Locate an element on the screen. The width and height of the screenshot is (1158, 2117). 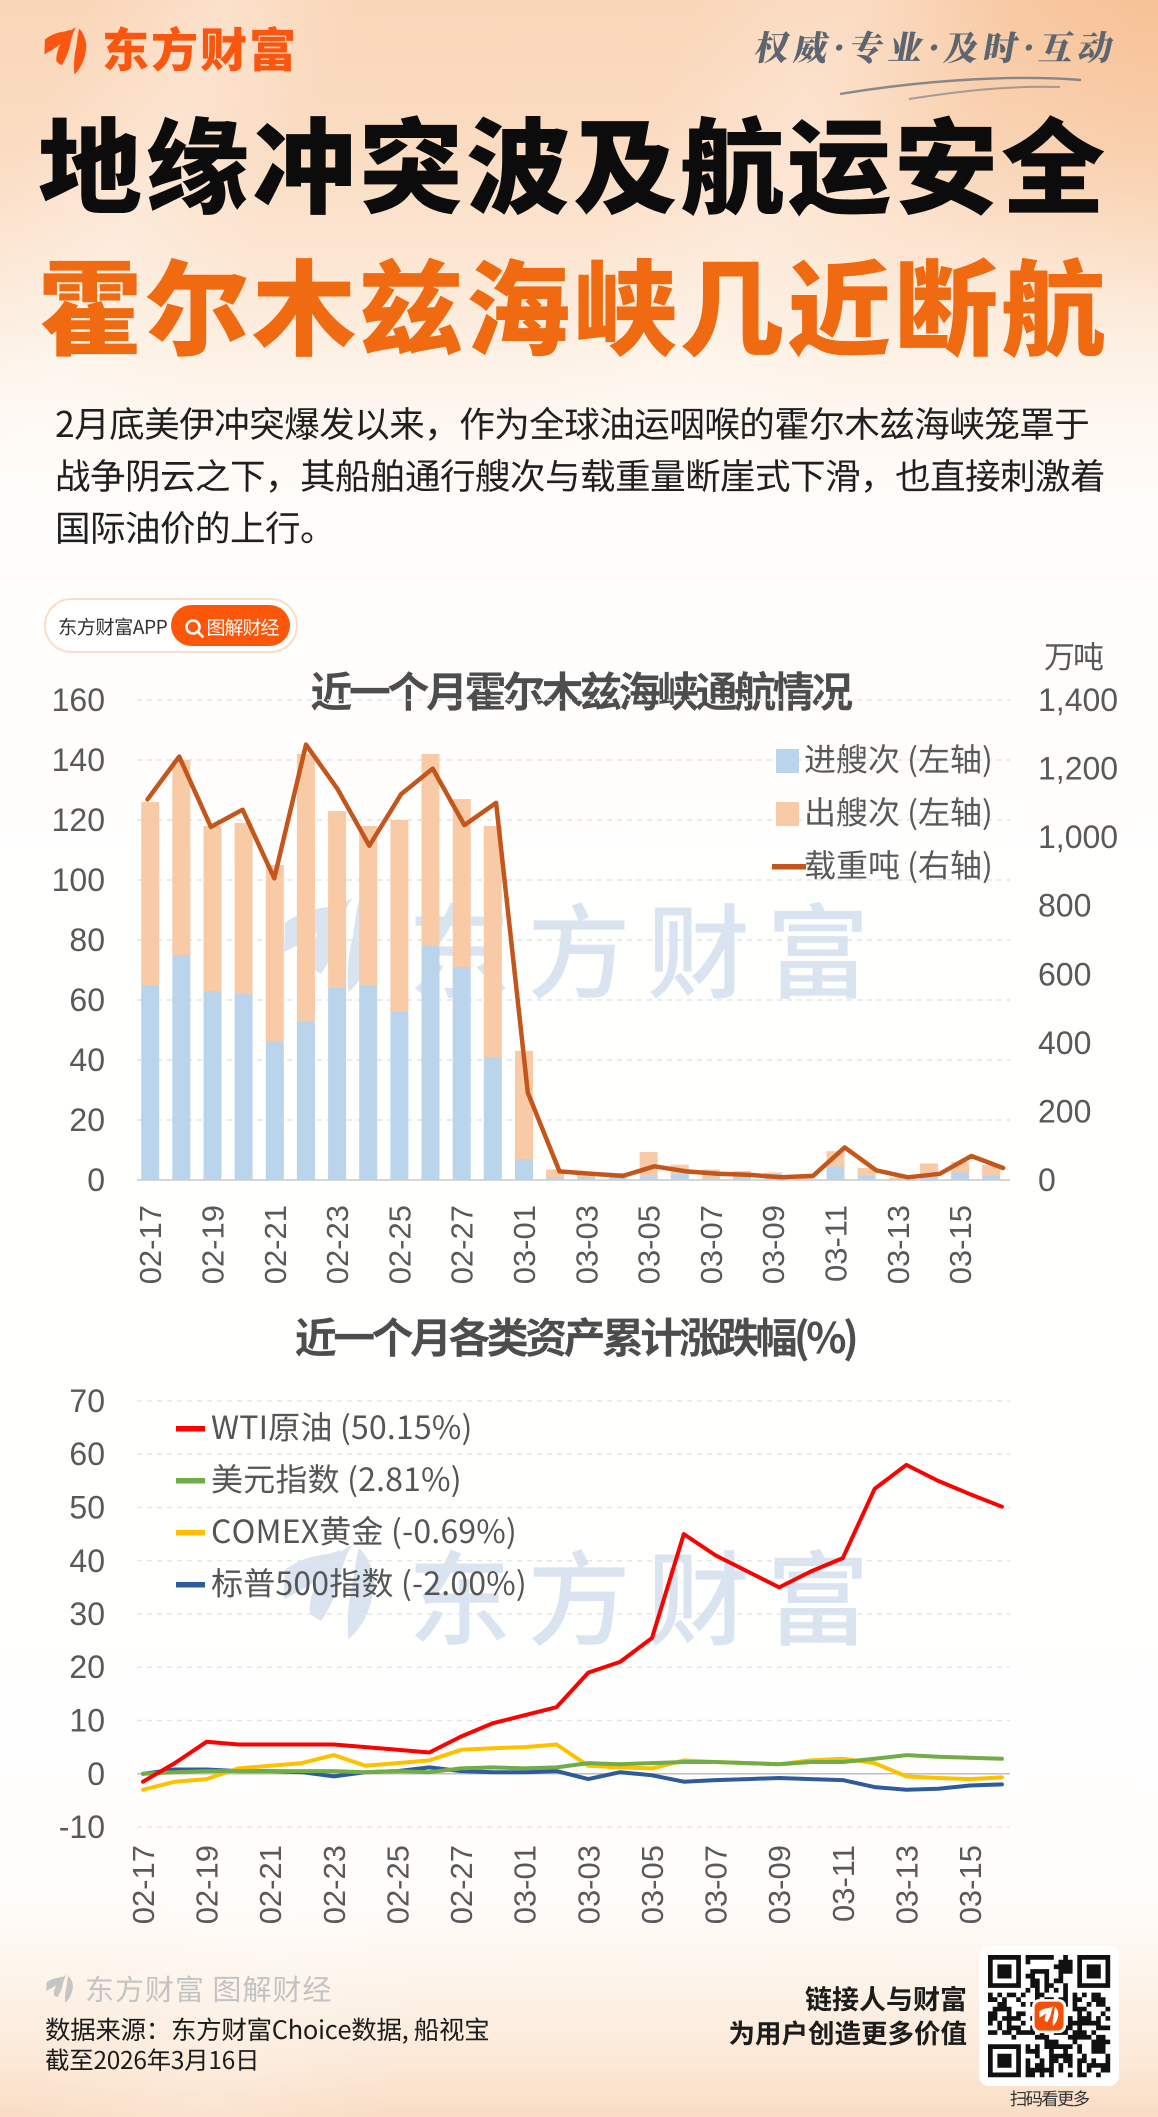
svg-text: 10 is located at coordinates (87, 1721).